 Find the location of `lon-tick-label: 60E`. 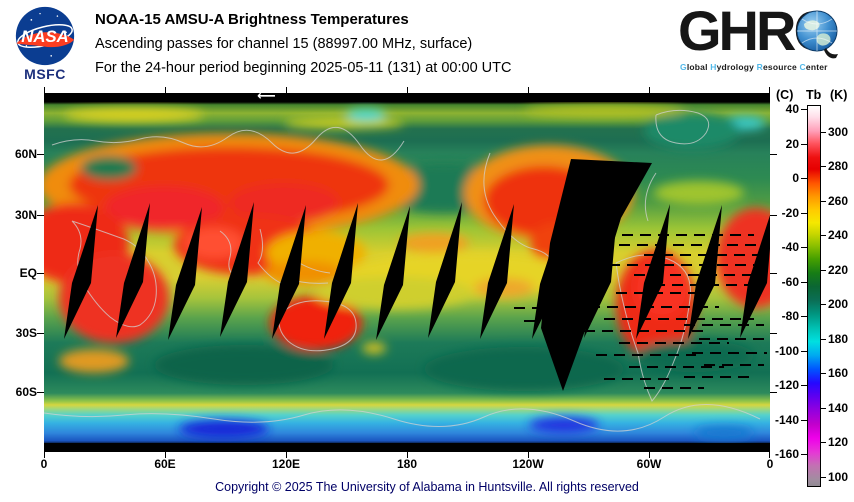

lon-tick-label: 60E is located at coordinates (165, 464).